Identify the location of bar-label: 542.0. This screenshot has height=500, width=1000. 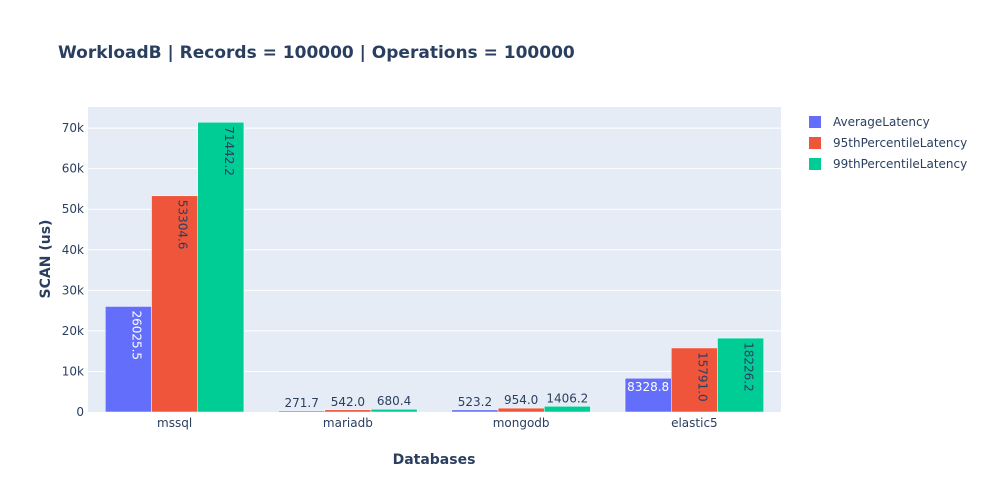
(348, 402).